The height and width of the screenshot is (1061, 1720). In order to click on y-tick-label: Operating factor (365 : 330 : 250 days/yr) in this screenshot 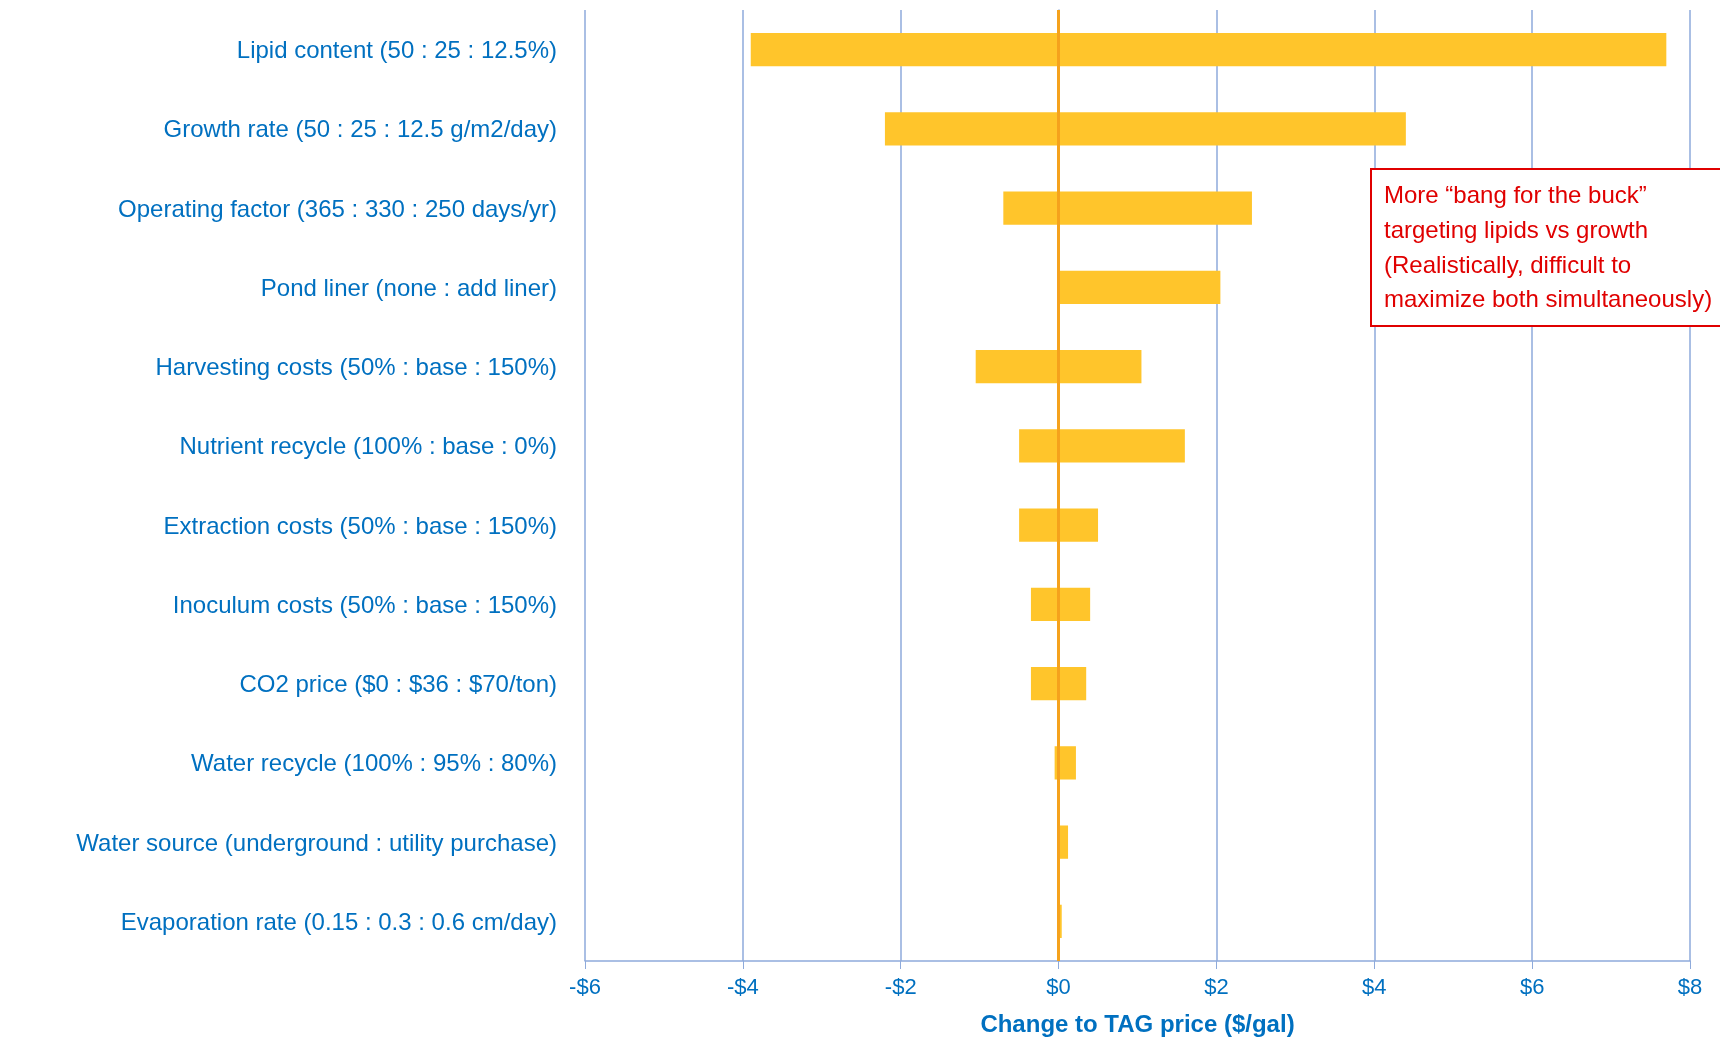, I will do `click(337, 208)`.